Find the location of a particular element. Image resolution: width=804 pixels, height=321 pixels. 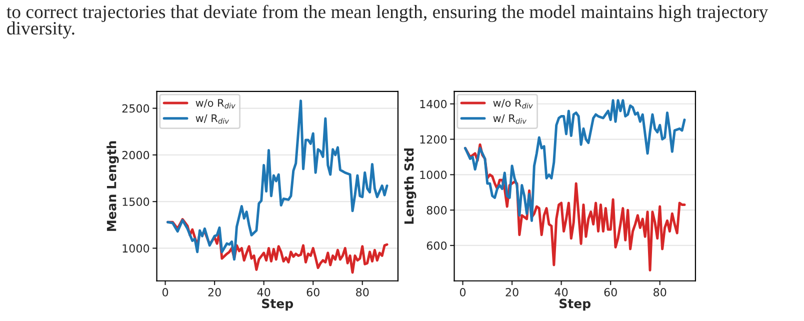

y-tick-label: 2500 is located at coordinates (136, 108).